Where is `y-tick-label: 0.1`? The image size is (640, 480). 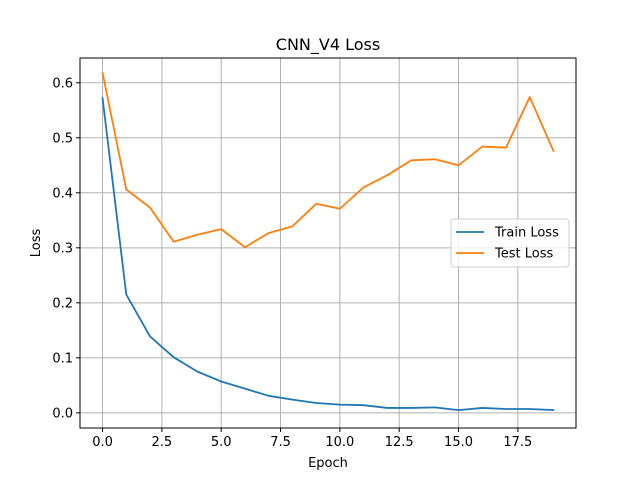
y-tick-label: 0.1 is located at coordinates (62, 358).